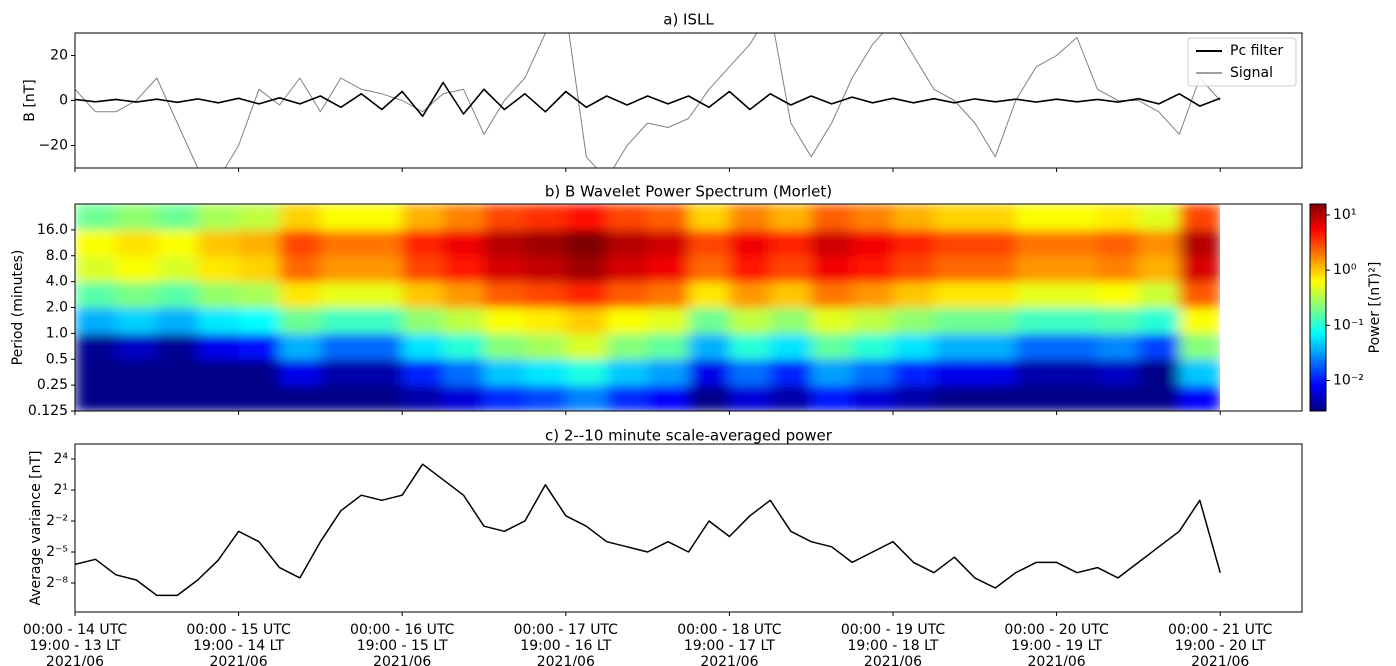 This screenshot has width=1396, height=666. I want to click on y-tick-label: 20, so click(59, 56).